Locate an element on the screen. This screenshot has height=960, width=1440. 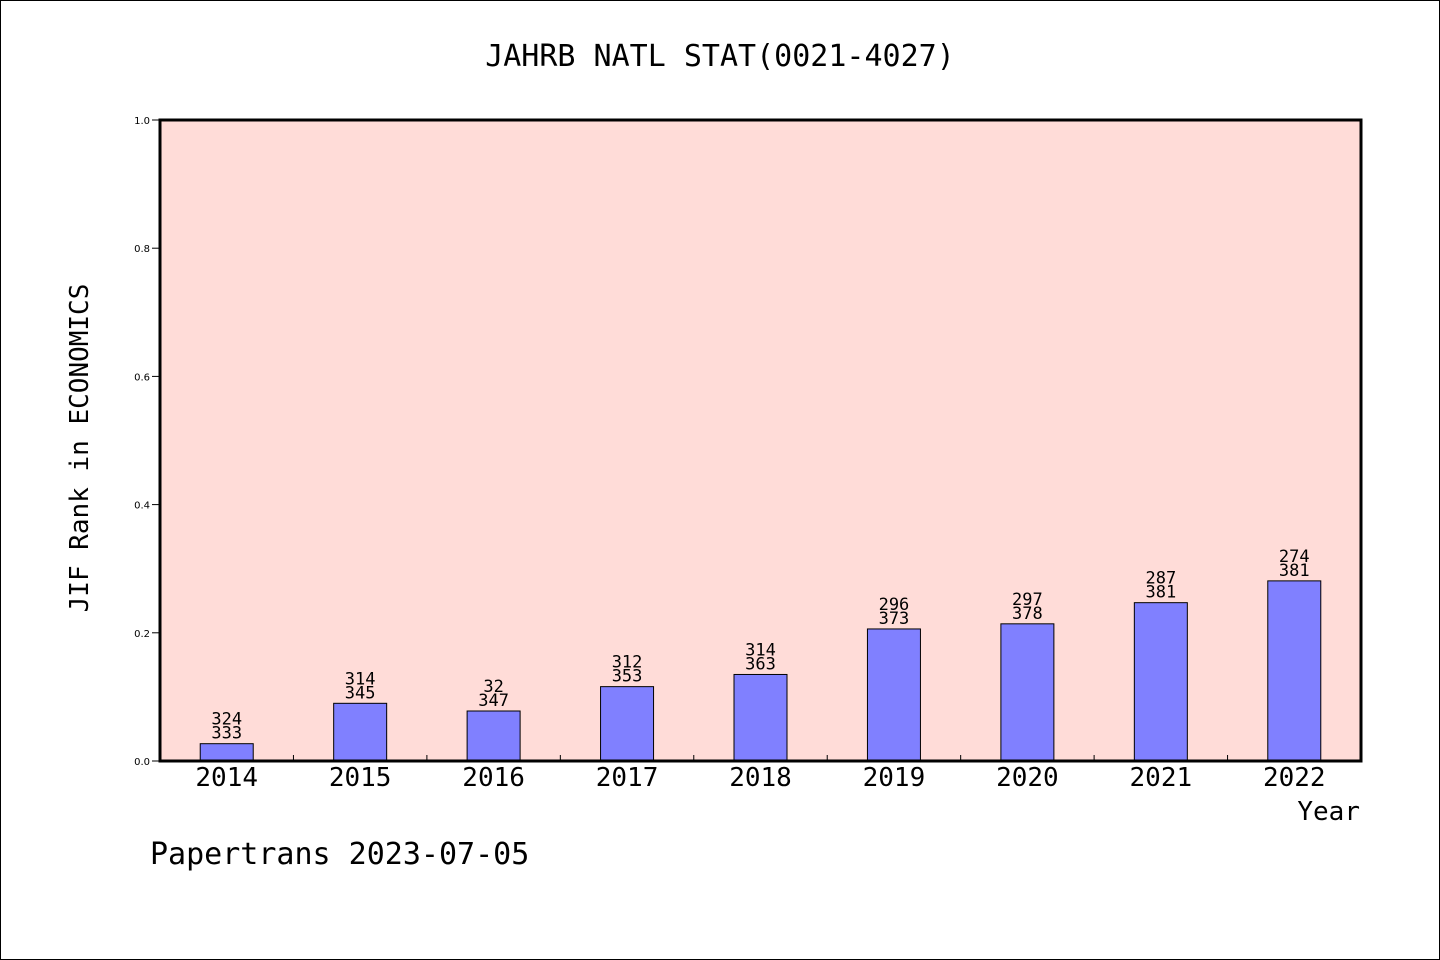
bar-label-top-2015: 314 is located at coordinates (360, 679).